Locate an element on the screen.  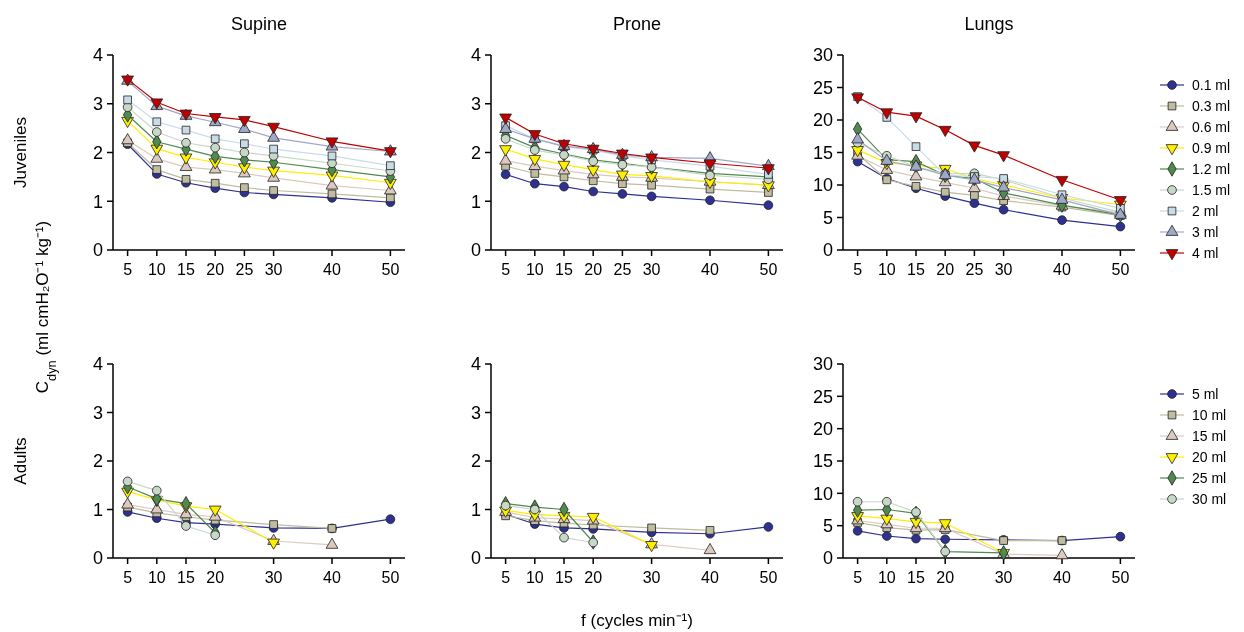
legend-label: 0.6 ml is located at coordinates (1211, 126).